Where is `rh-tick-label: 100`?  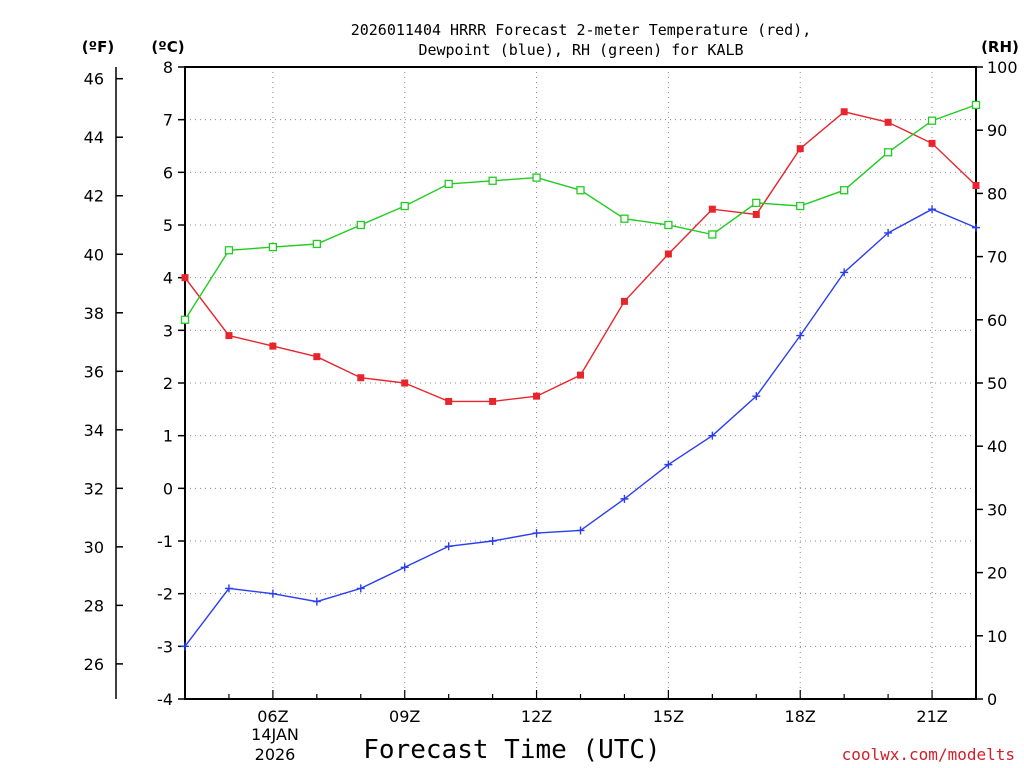
rh-tick-label: 100 is located at coordinates (1002, 67).